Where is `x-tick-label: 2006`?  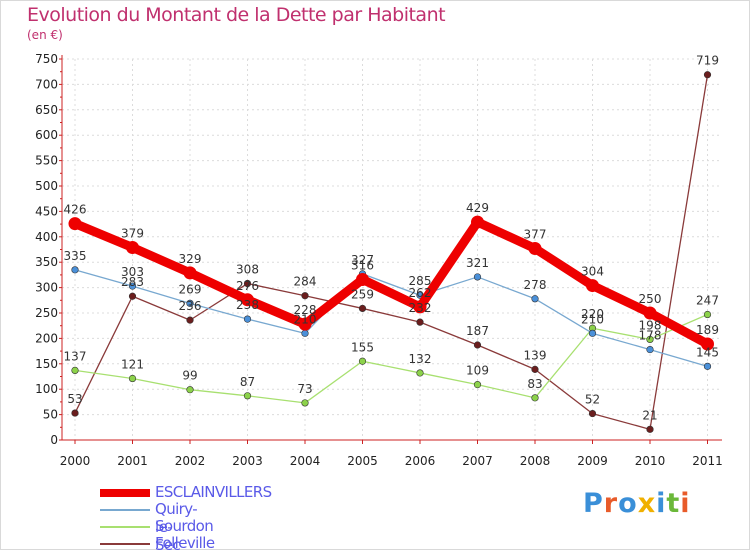
x-tick-label: 2006 is located at coordinates (420, 461).